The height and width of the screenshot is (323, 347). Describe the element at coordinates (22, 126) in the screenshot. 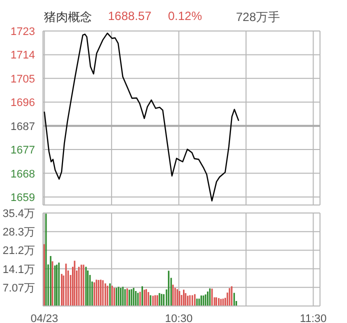

I see `y-tick-label: 1687` at that location.